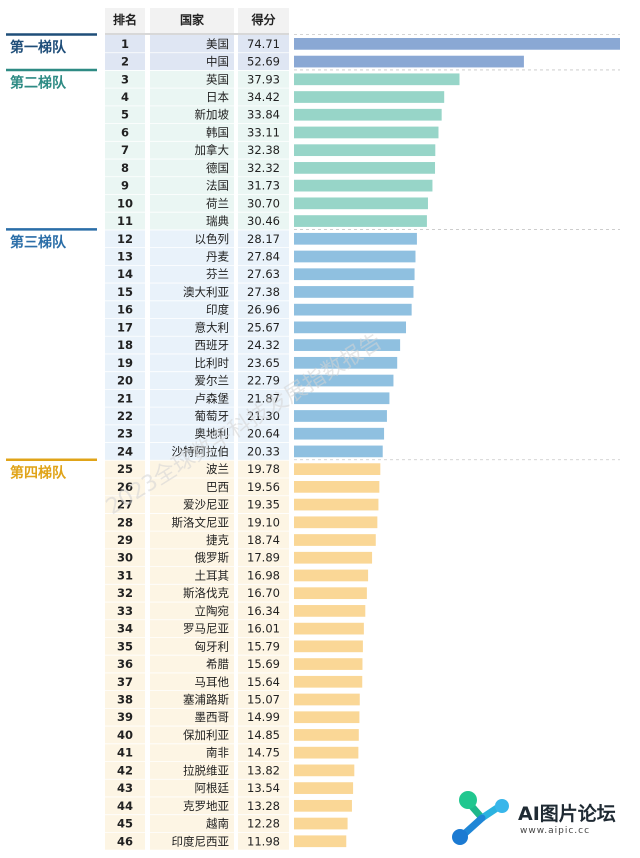 This screenshot has width=640, height=858. I want to click on score-label: 28.17, so click(263, 239).